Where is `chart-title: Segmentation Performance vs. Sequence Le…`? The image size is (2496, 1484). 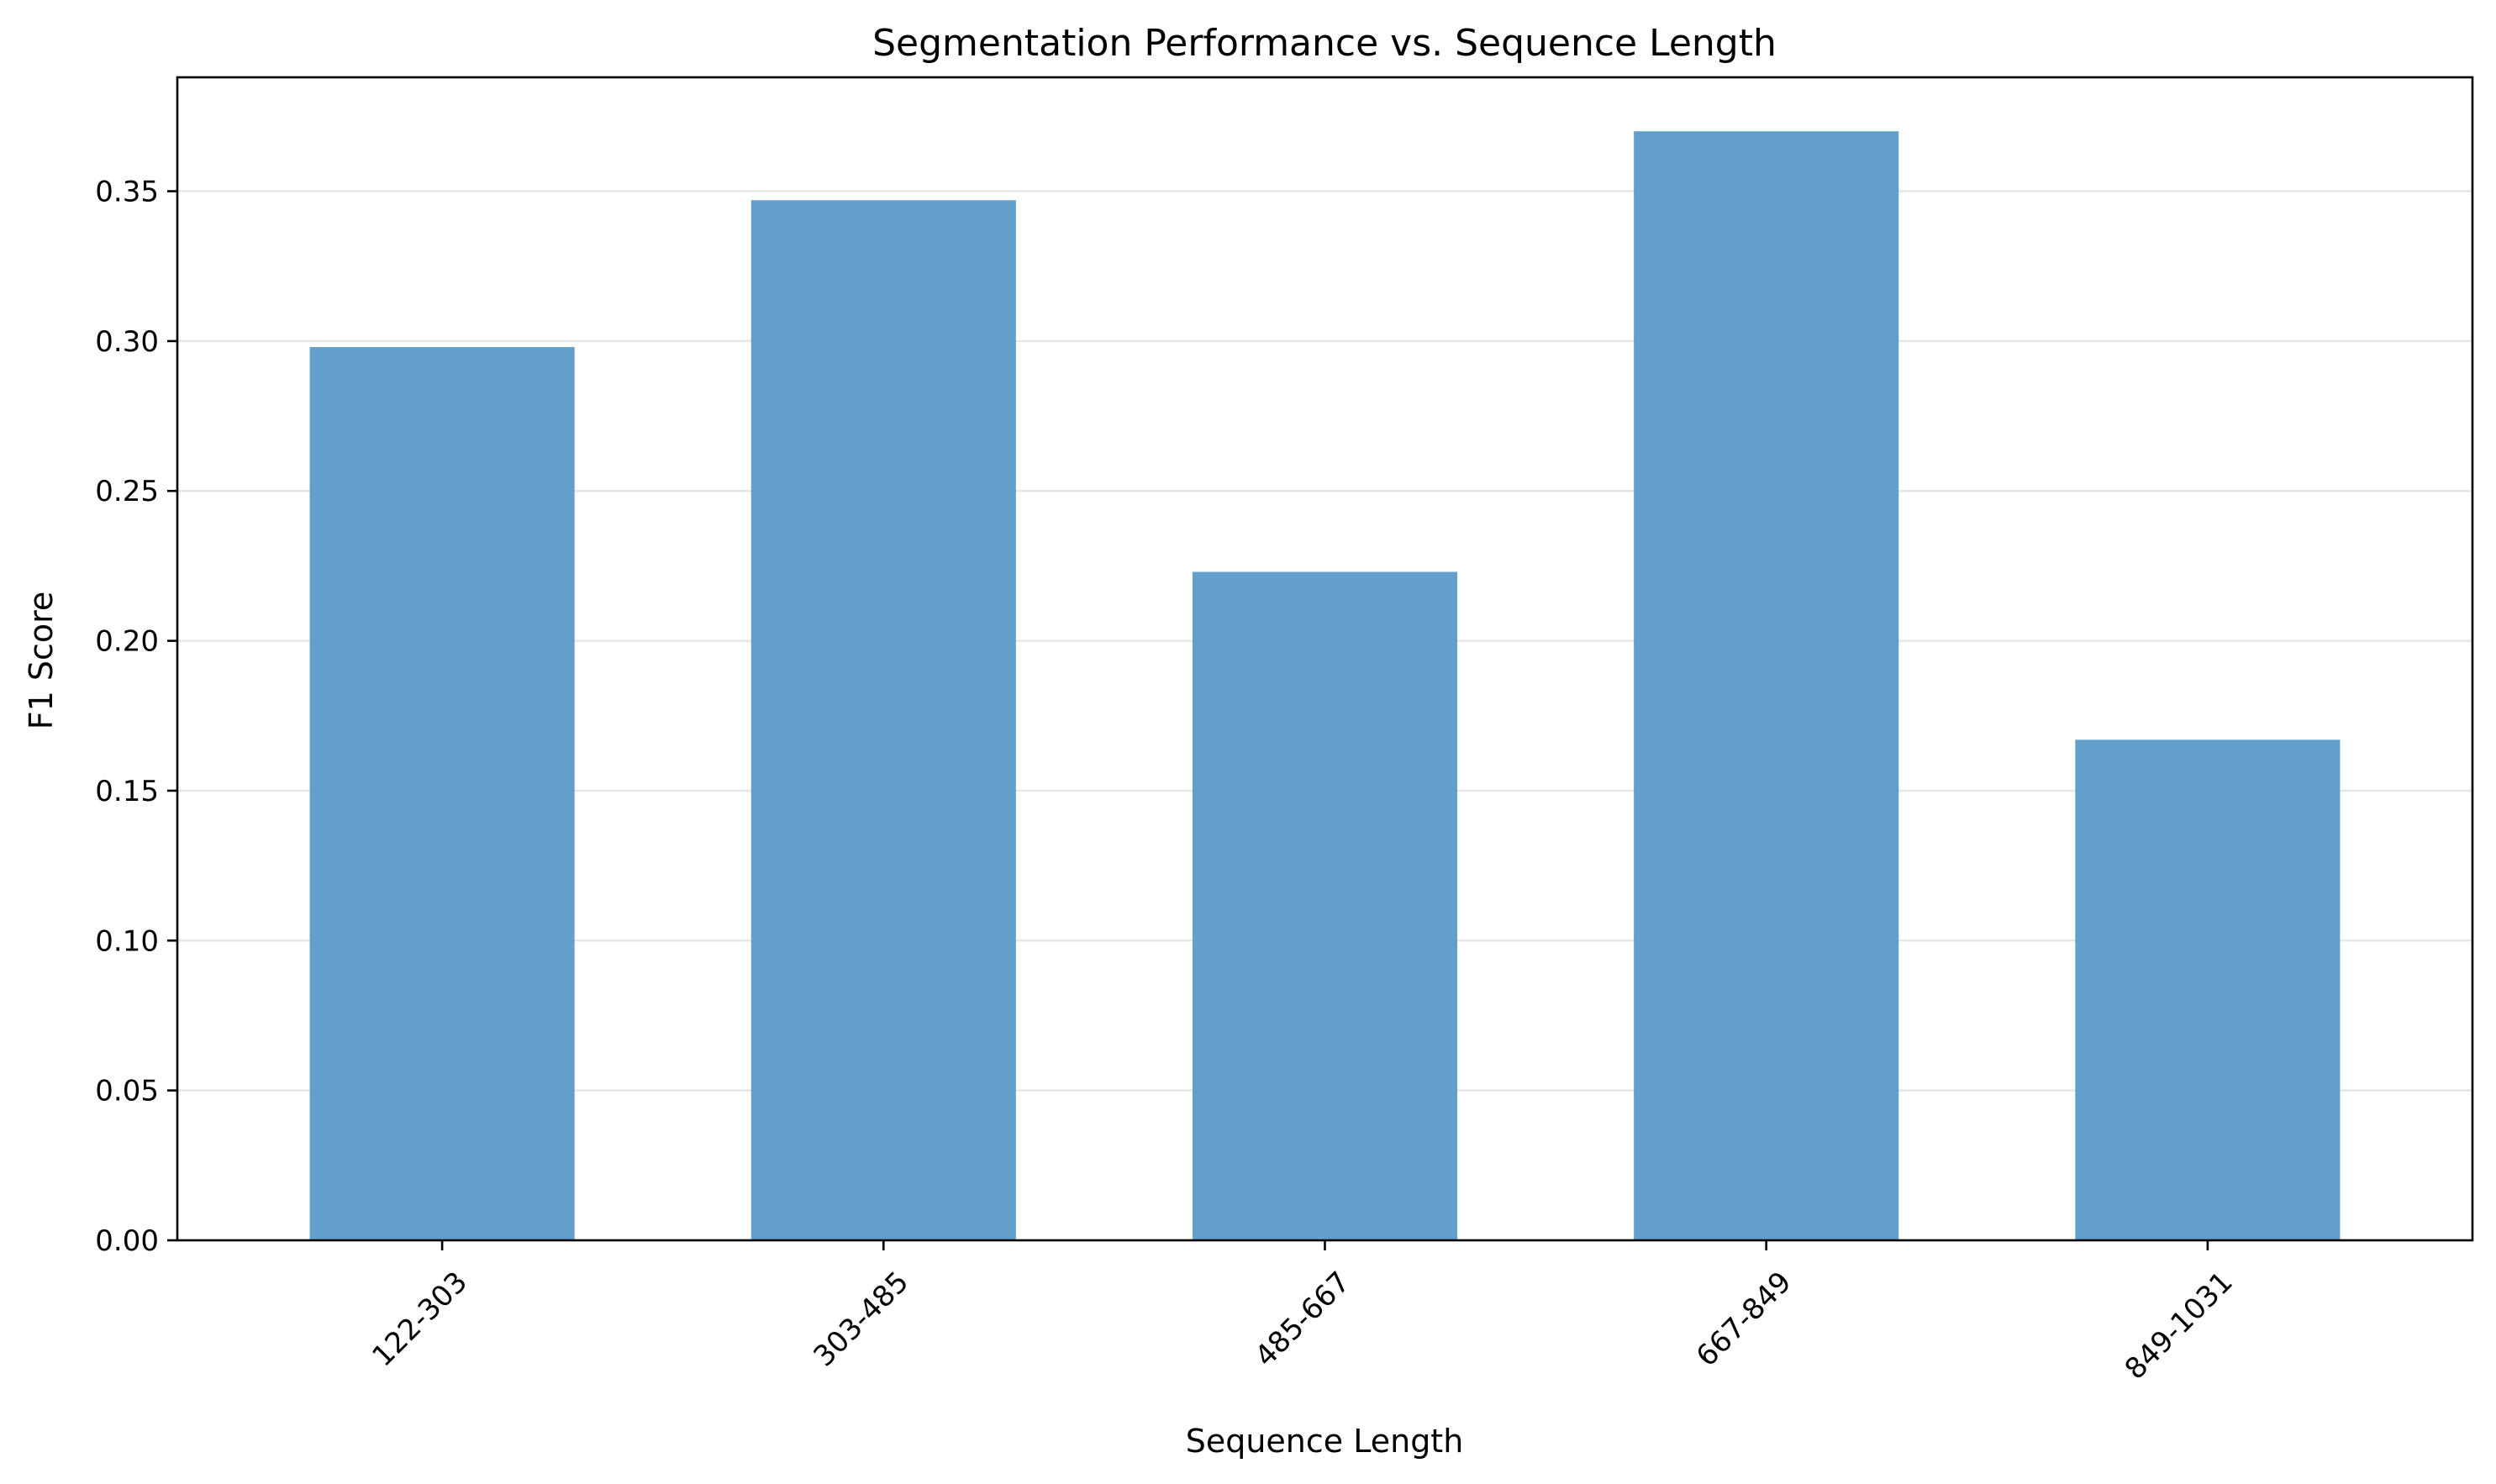 chart-title: Segmentation Performance vs. Sequence Le… is located at coordinates (1324, 44).